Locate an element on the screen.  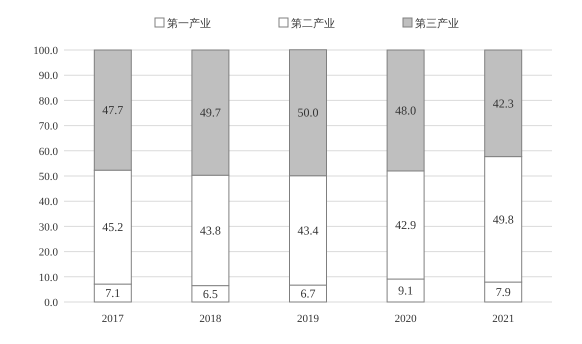
y-tick-label: 10.0 is located at coordinates (48, 278).